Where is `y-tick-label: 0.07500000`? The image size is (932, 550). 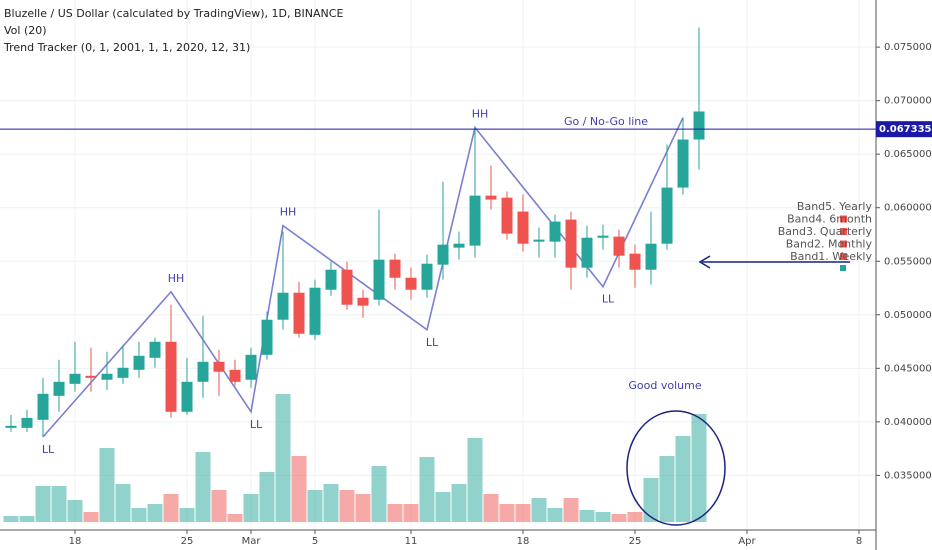
y-tick-label: 0.07500000 is located at coordinates (908, 47).